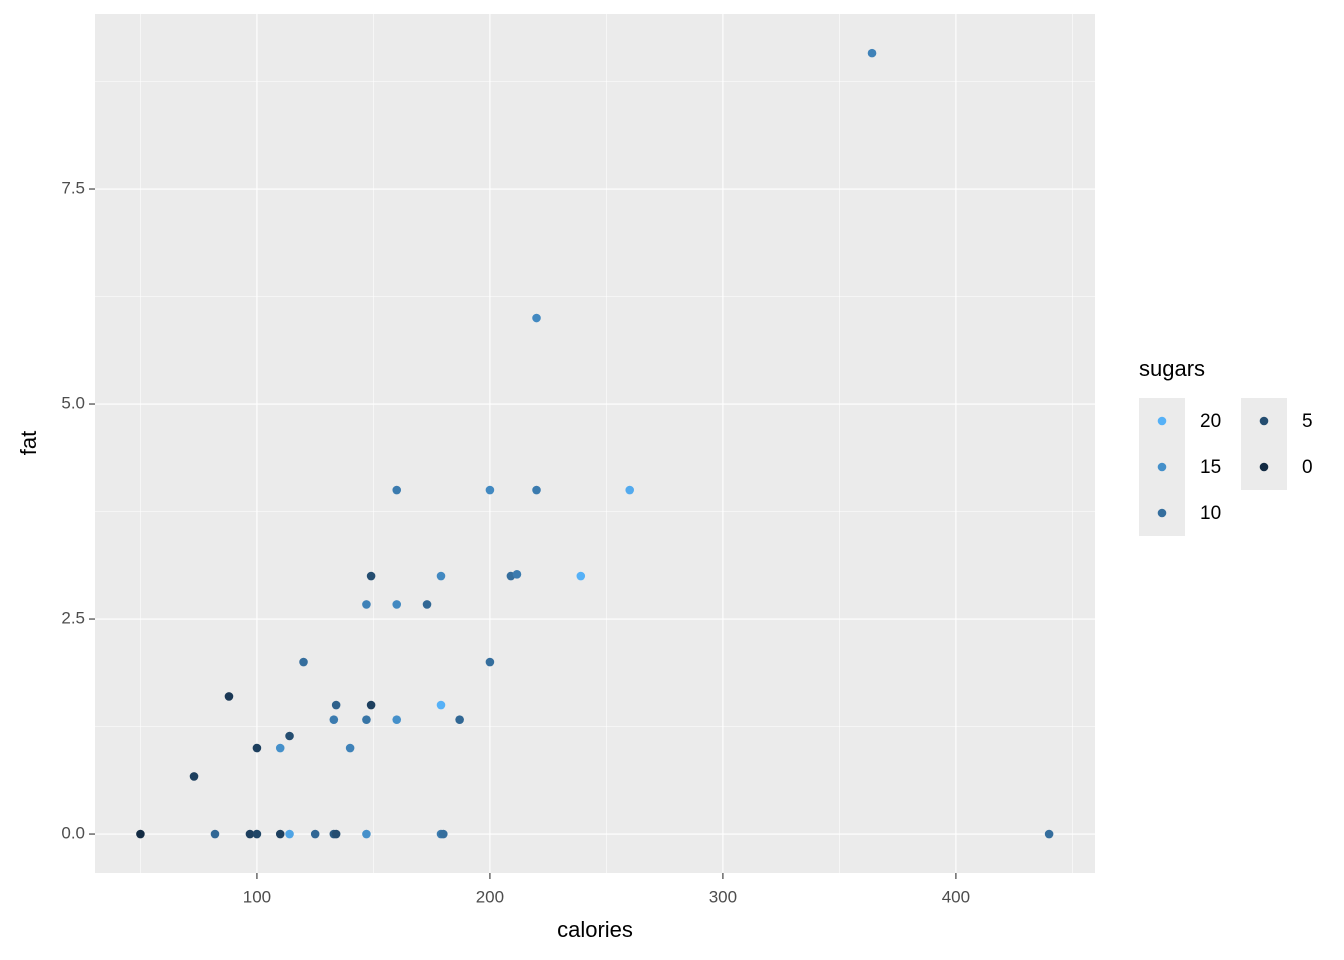 The height and width of the screenshot is (960, 1344). What do you see at coordinates (73, 403) in the screenshot?
I see `y-tick-label: 5.0` at bounding box center [73, 403].